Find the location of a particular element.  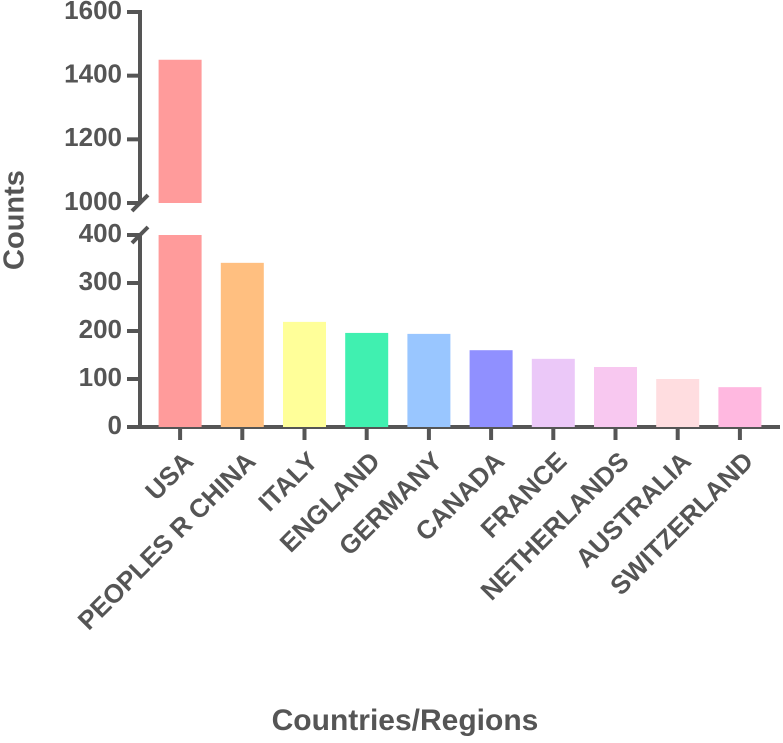

y-tick-label: 1600 is located at coordinates (93, 12).